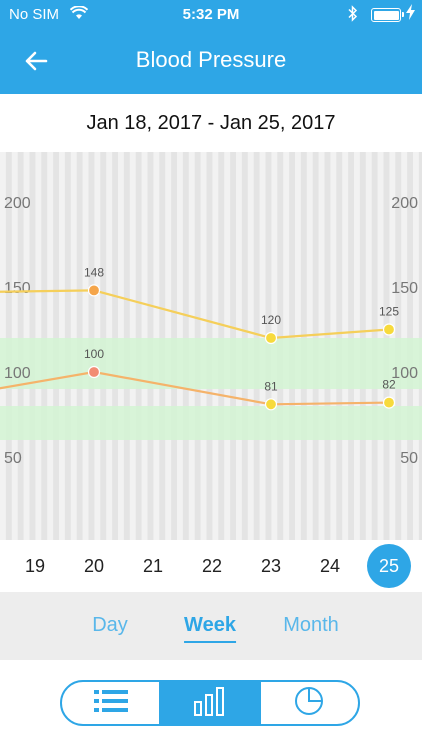 This screenshot has width=422, height=750. Describe the element at coordinates (17, 288) in the screenshot. I see `y-tick-label-left: 150` at that location.